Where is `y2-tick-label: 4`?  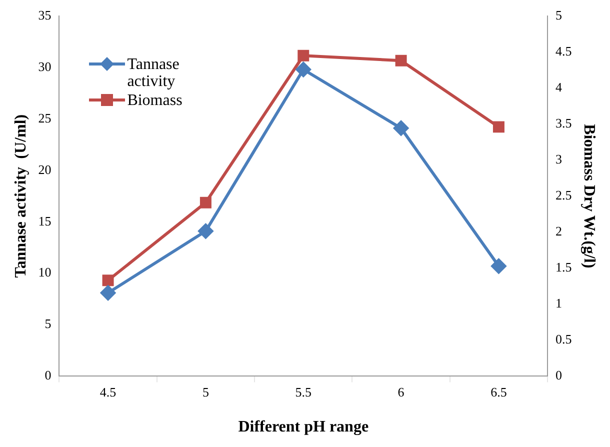 y2-tick-label: 4 is located at coordinates (559, 86).